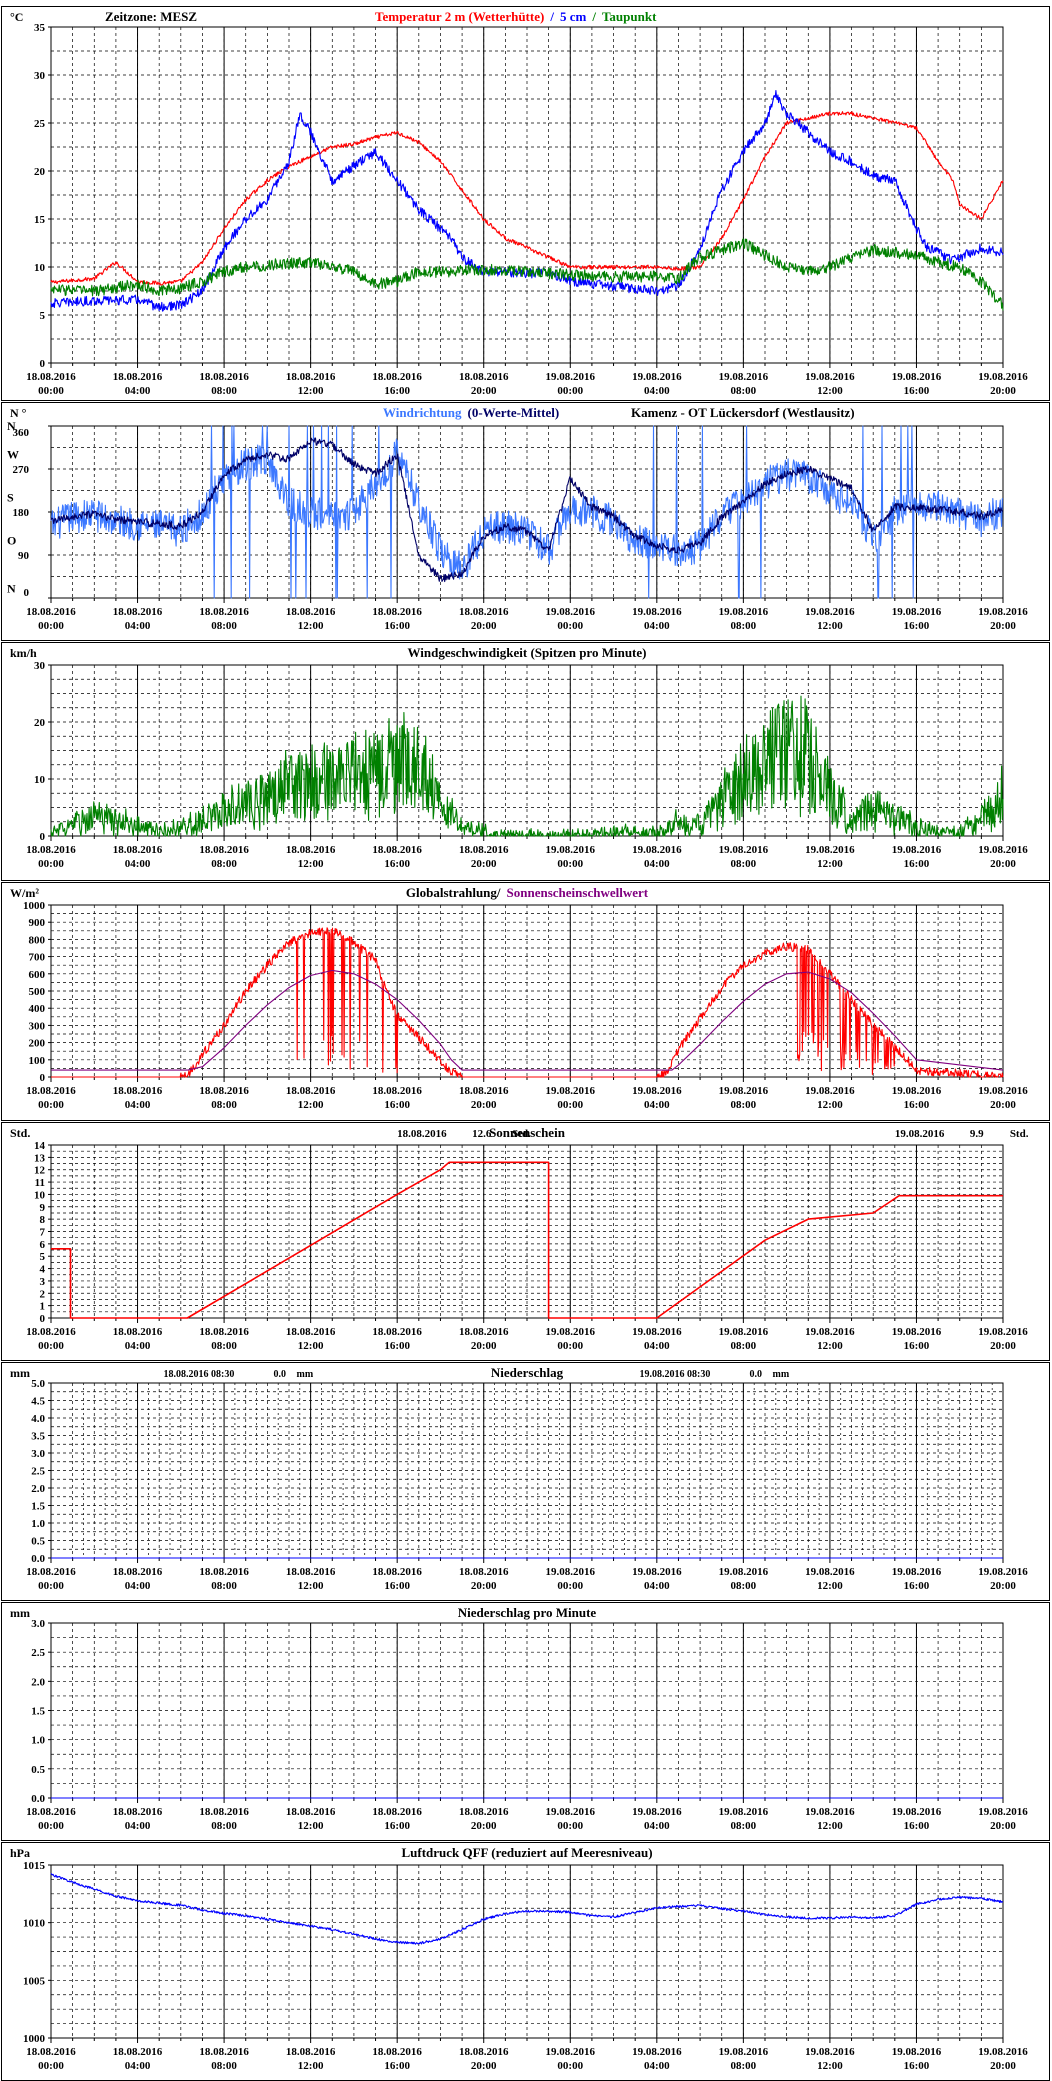  What do you see at coordinates (43, 1257) in the screenshot?
I see `y-tick-label: 5` at bounding box center [43, 1257].